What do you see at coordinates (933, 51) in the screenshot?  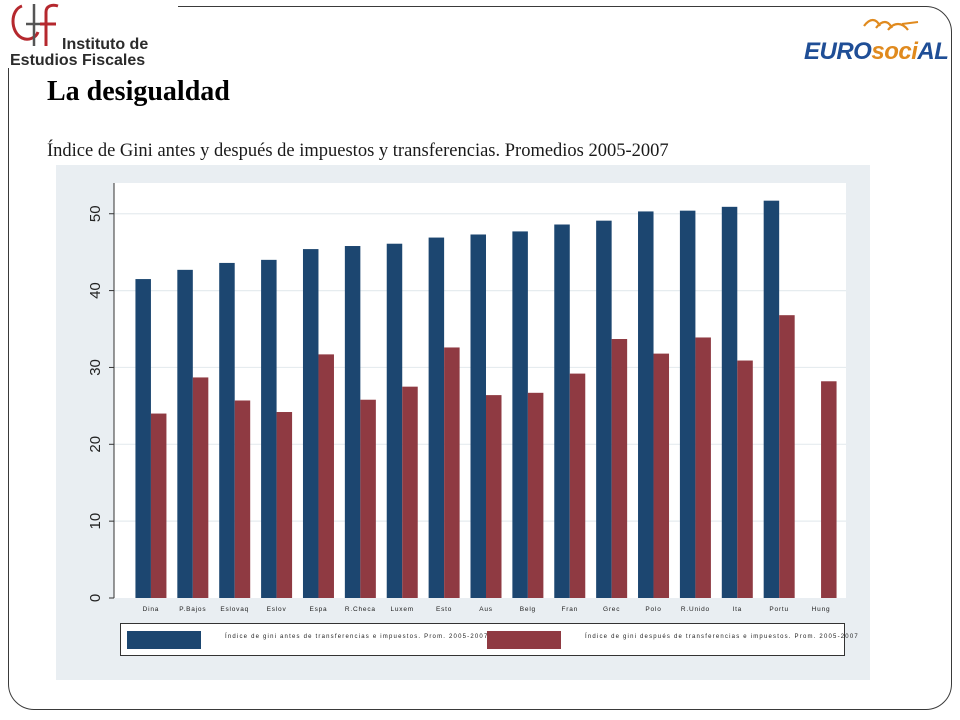 I see `eurosocial-part3: AL` at bounding box center [933, 51].